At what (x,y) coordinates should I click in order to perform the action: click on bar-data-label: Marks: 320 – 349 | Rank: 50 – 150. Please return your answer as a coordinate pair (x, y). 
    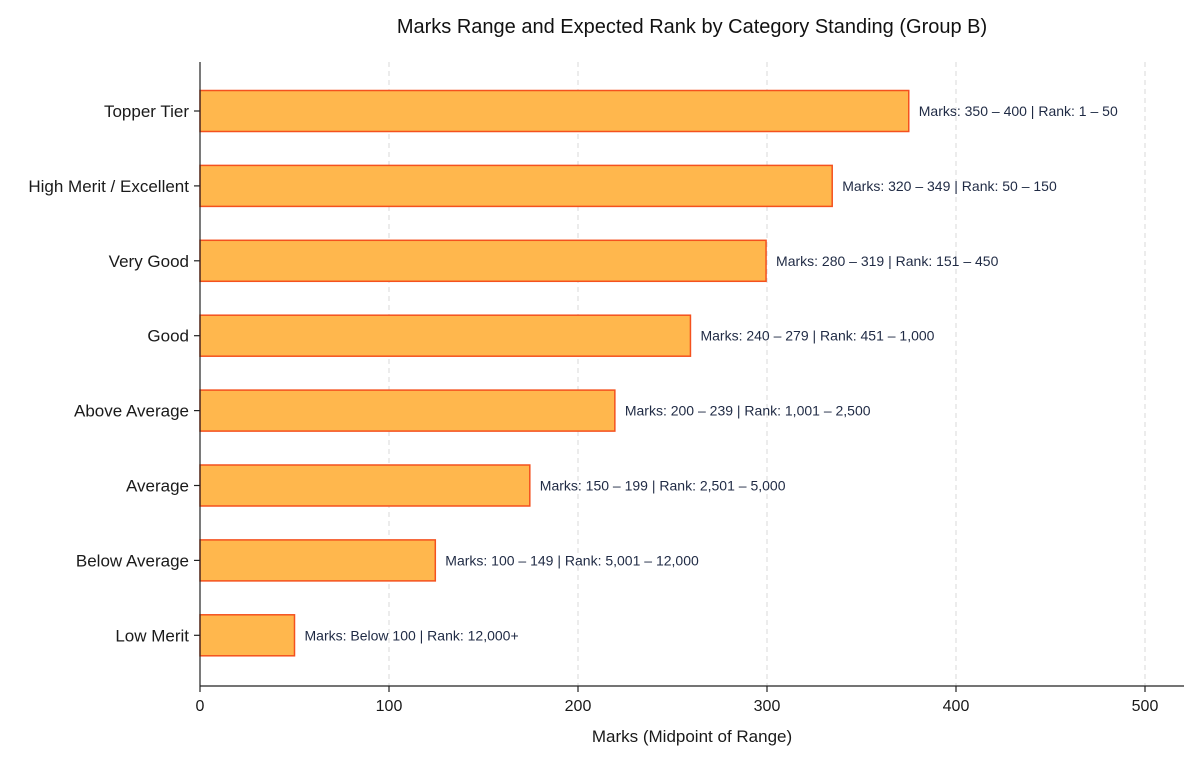
    Looking at the image, I should click on (949, 186).